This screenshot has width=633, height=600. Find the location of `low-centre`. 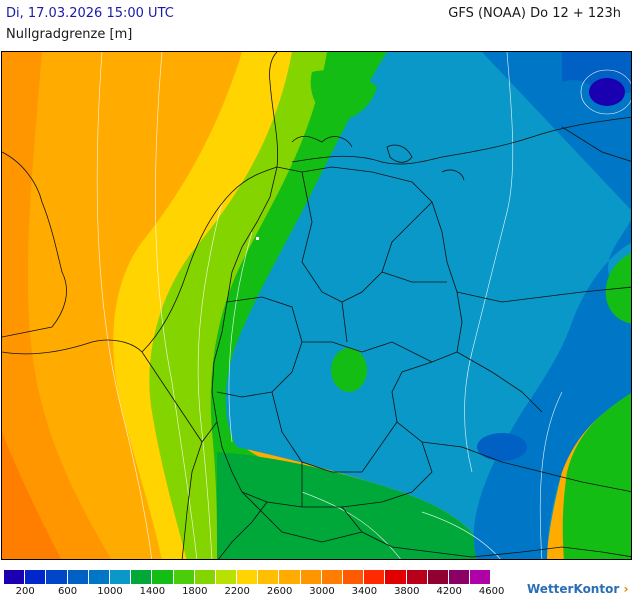

low-centre is located at coordinates (607, 92).